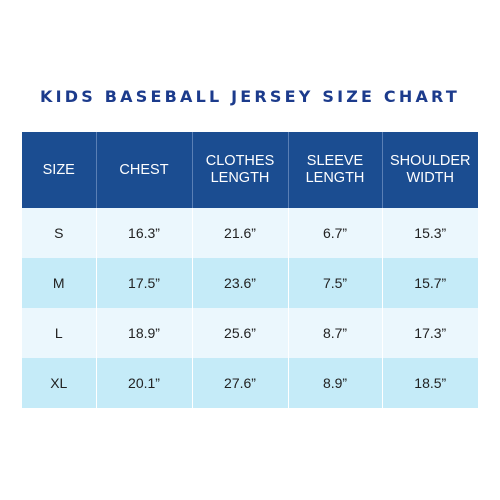 Image resolution: width=500 pixels, height=500 pixels. I want to click on cell-sleeve-length: 7.5”, so click(334, 283).